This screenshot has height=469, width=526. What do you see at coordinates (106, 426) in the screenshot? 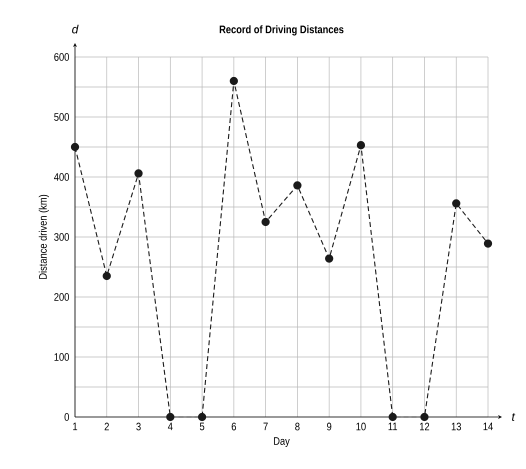
I see `x-tick-label: 2` at bounding box center [106, 426].